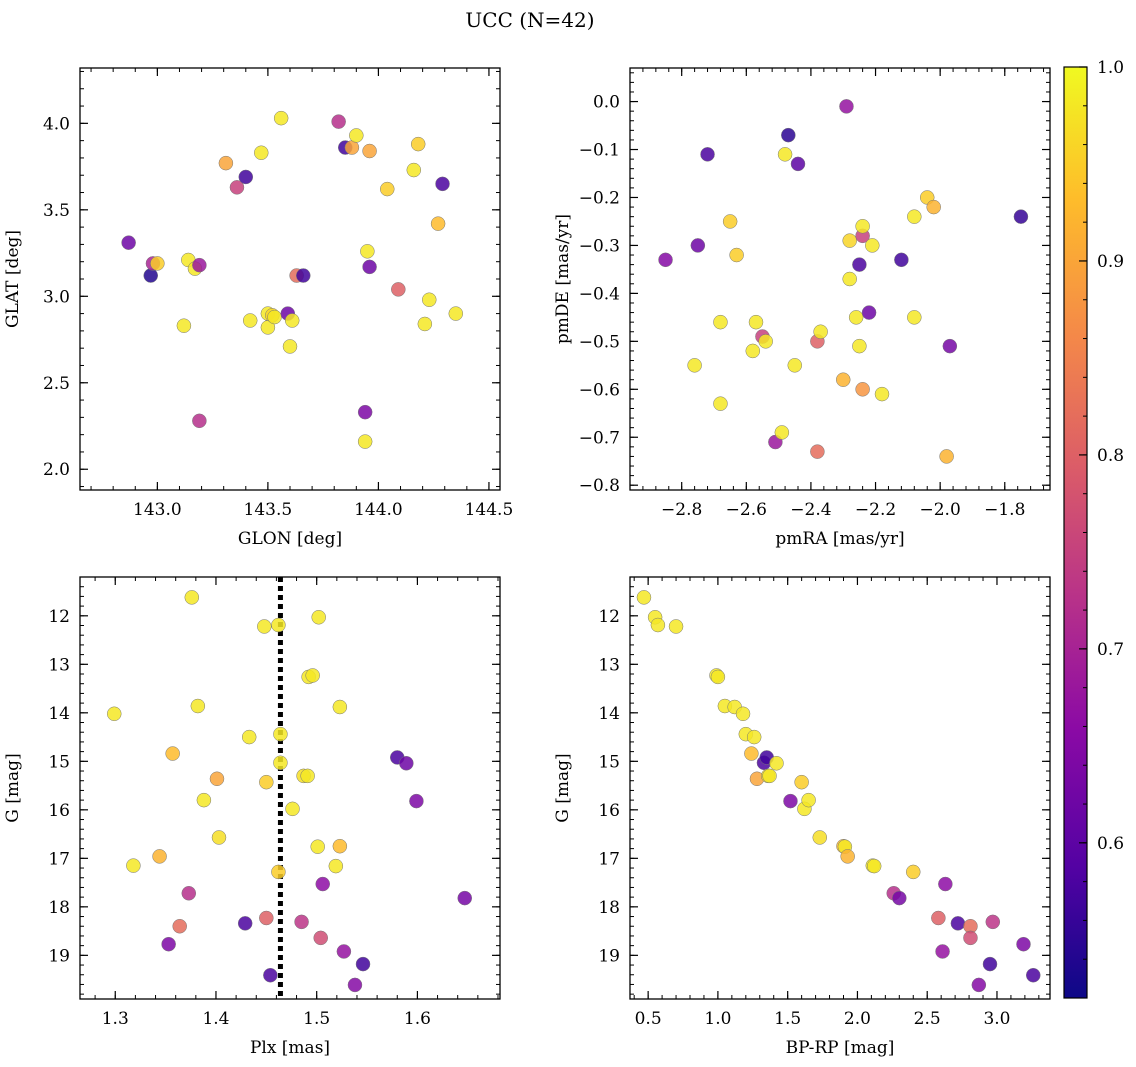 The image size is (1136, 1067). Describe the element at coordinates (59, 811) in the screenshot. I see `y-tick-label: 16` at that location.